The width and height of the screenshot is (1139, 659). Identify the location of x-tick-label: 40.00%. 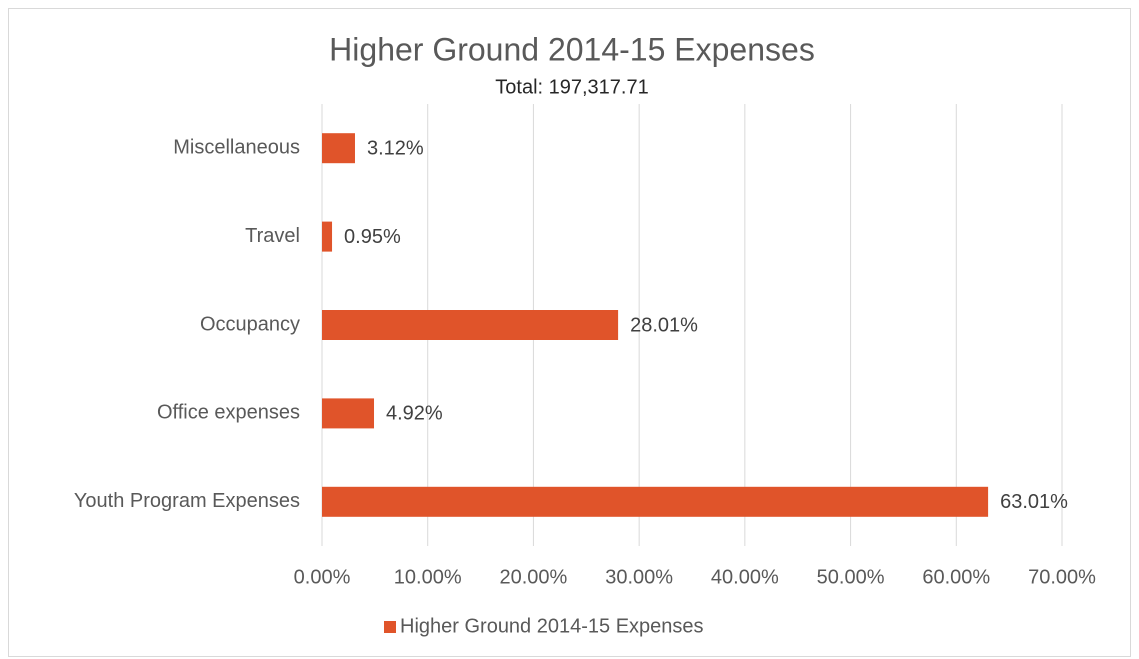
(745, 577).